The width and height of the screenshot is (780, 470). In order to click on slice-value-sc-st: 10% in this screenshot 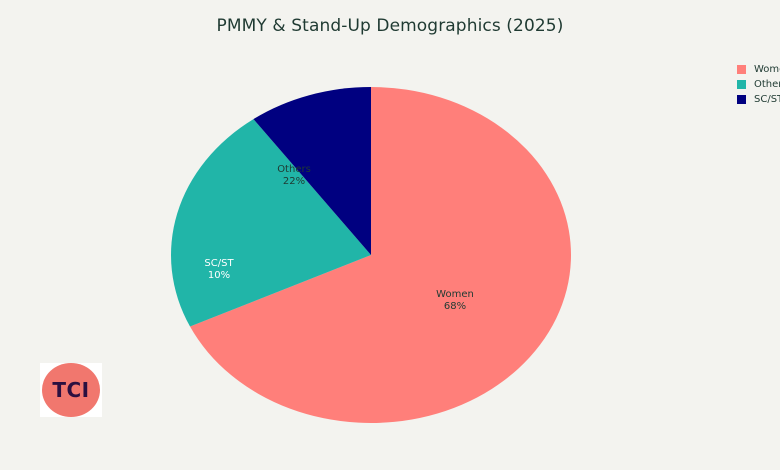, I will do `click(219, 275)`.